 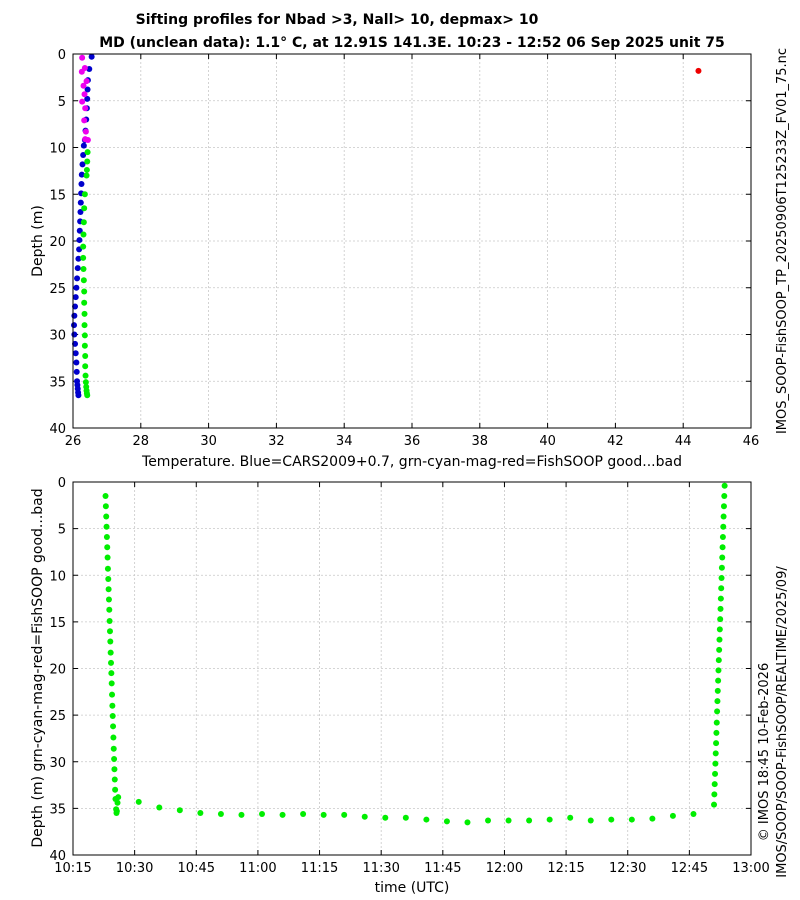 I want to click on bottom-y-tick-label: 0, so click(x=62, y=483).